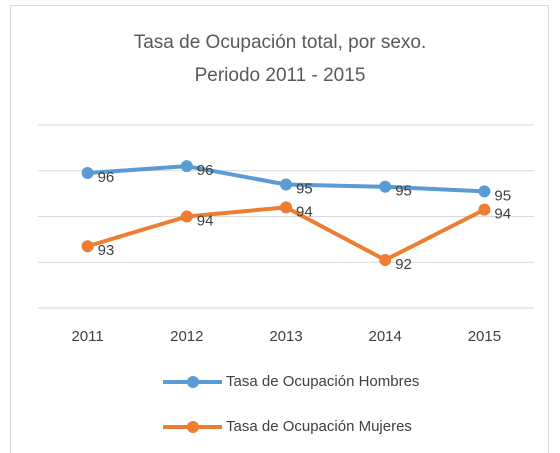  What do you see at coordinates (186, 336) in the screenshot?
I see `x-tick-label: 2012` at bounding box center [186, 336].